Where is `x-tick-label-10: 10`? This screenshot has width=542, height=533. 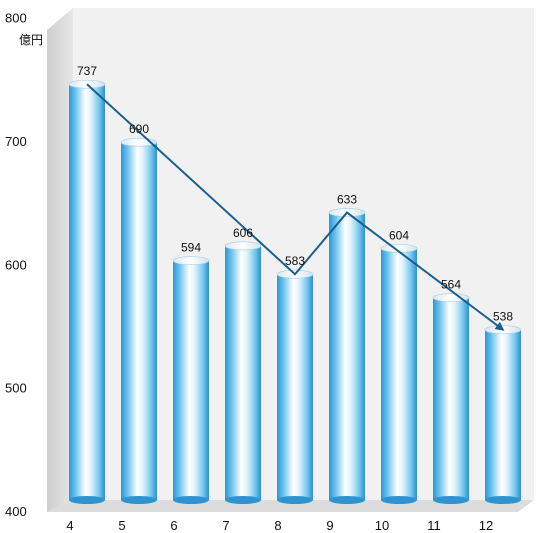
x-tick-label-10: 10 is located at coordinates (382, 525).